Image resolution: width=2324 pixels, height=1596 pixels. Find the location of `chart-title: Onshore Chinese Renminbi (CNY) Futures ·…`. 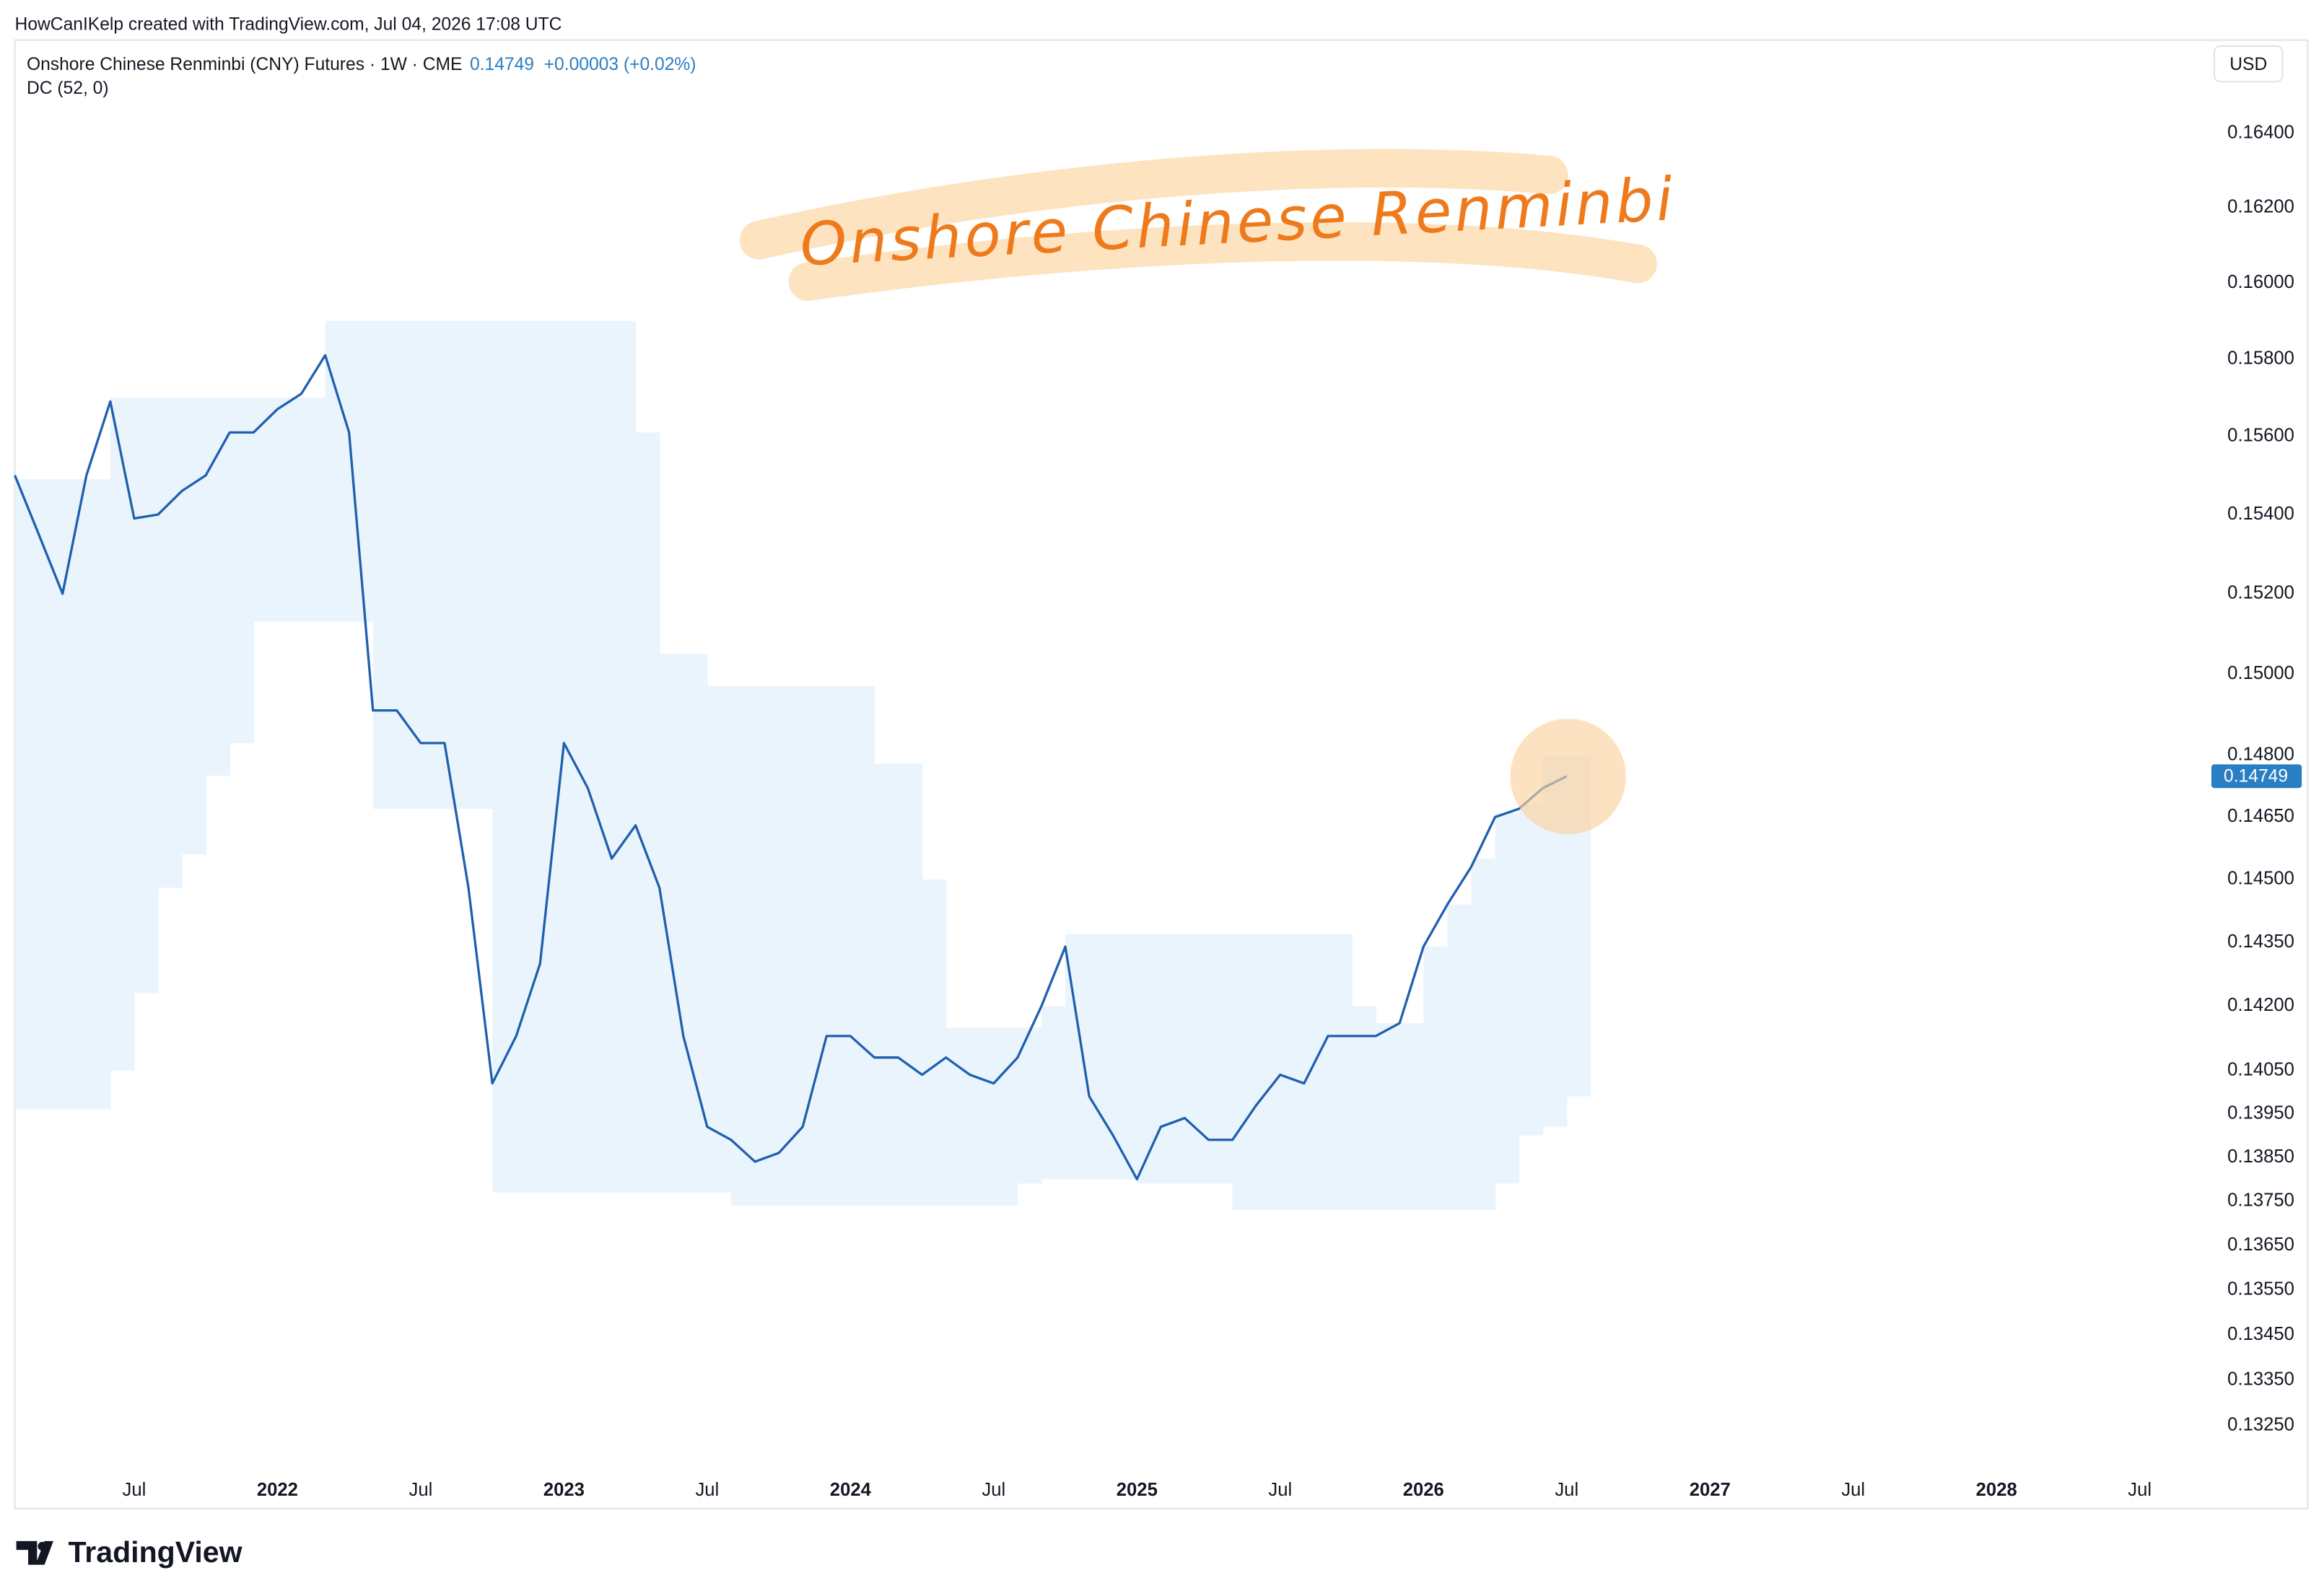

chart-title: Onshore Chinese Renminbi (CNY) Futures ·… is located at coordinates (244, 64).